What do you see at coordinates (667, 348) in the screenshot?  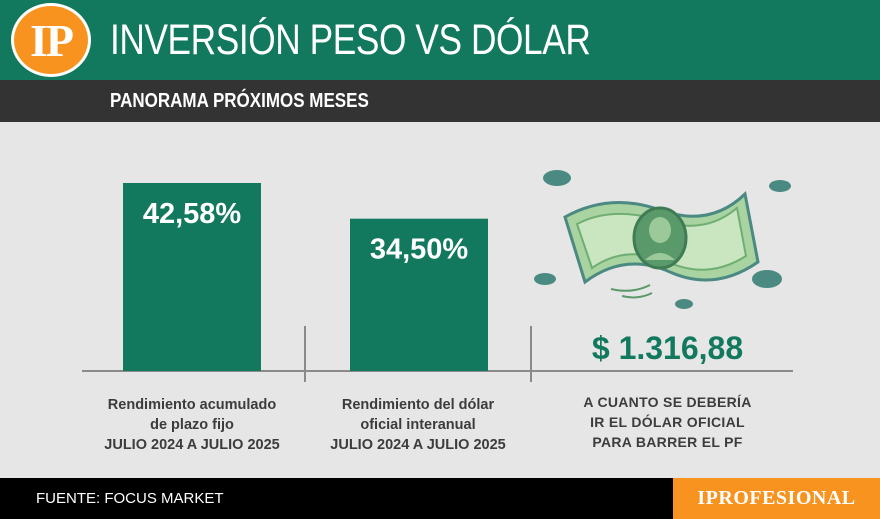 I see `target-dollar-price: $ 1.316,88` at bounding box center [667, 348].